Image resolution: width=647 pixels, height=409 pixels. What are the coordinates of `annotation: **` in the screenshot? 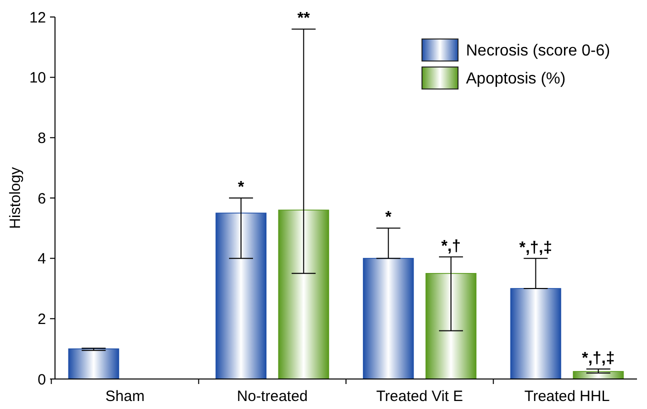 It's located at (304, 19).